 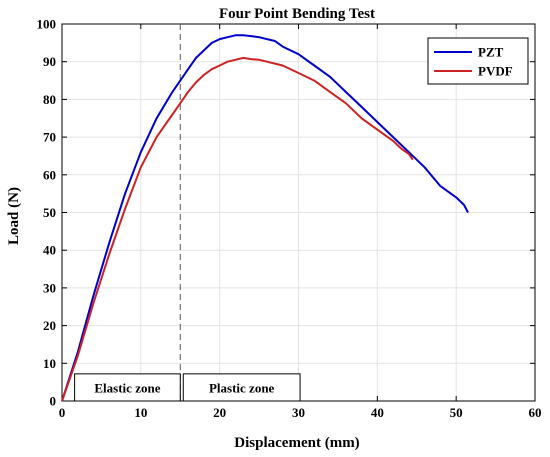 What do you see at coordinates (298, 412) in the screenshot?
I see `x-tick-label: 30` at bounding box center [298, 412].